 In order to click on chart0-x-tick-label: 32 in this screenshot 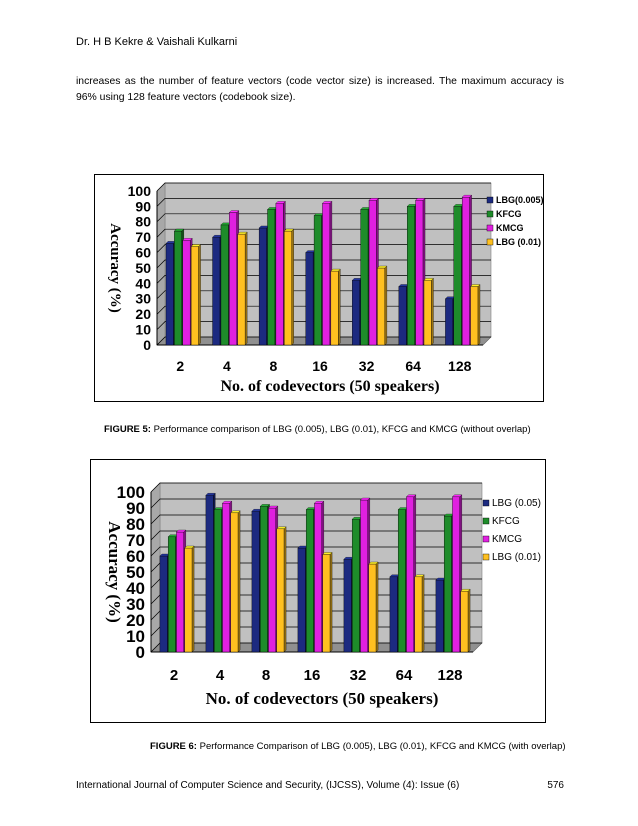, I will do `click(367, 366)`.